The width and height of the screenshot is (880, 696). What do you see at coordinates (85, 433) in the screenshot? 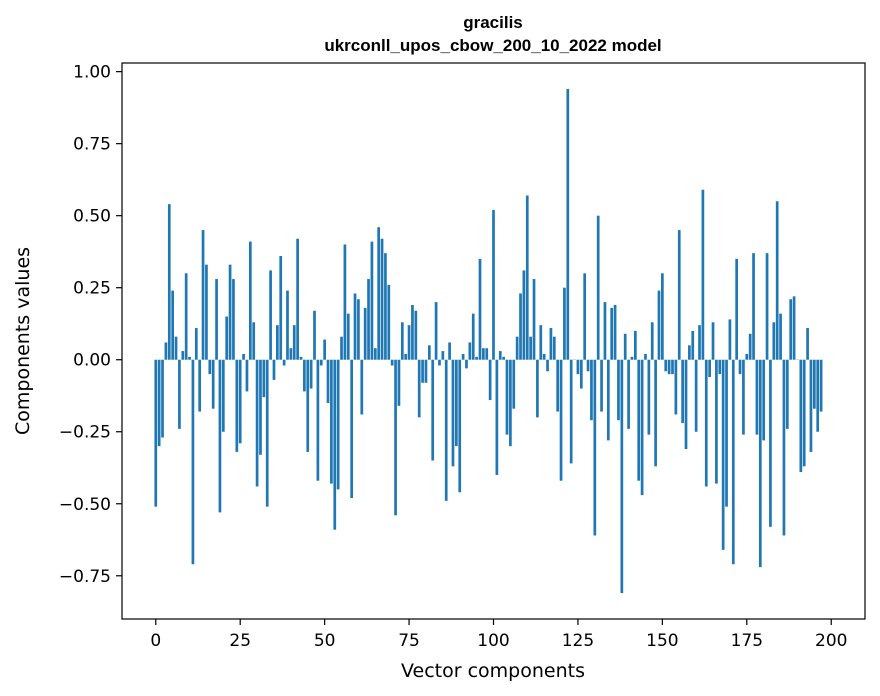
I see `y-tick-label: −0.25` at bounding box center [85, 433].